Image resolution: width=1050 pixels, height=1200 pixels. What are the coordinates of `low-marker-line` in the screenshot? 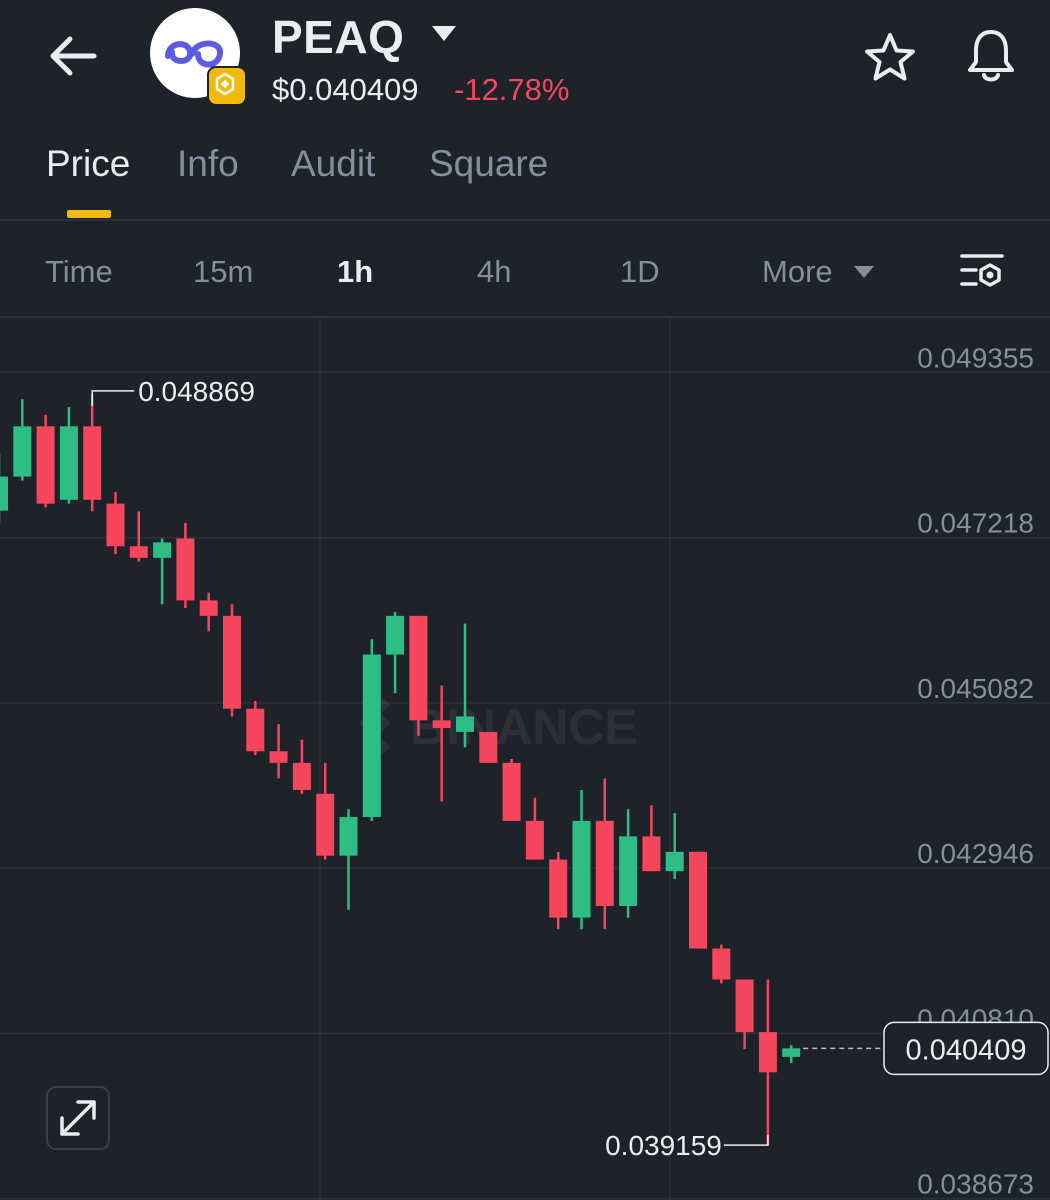 It's located at (746, 1140).